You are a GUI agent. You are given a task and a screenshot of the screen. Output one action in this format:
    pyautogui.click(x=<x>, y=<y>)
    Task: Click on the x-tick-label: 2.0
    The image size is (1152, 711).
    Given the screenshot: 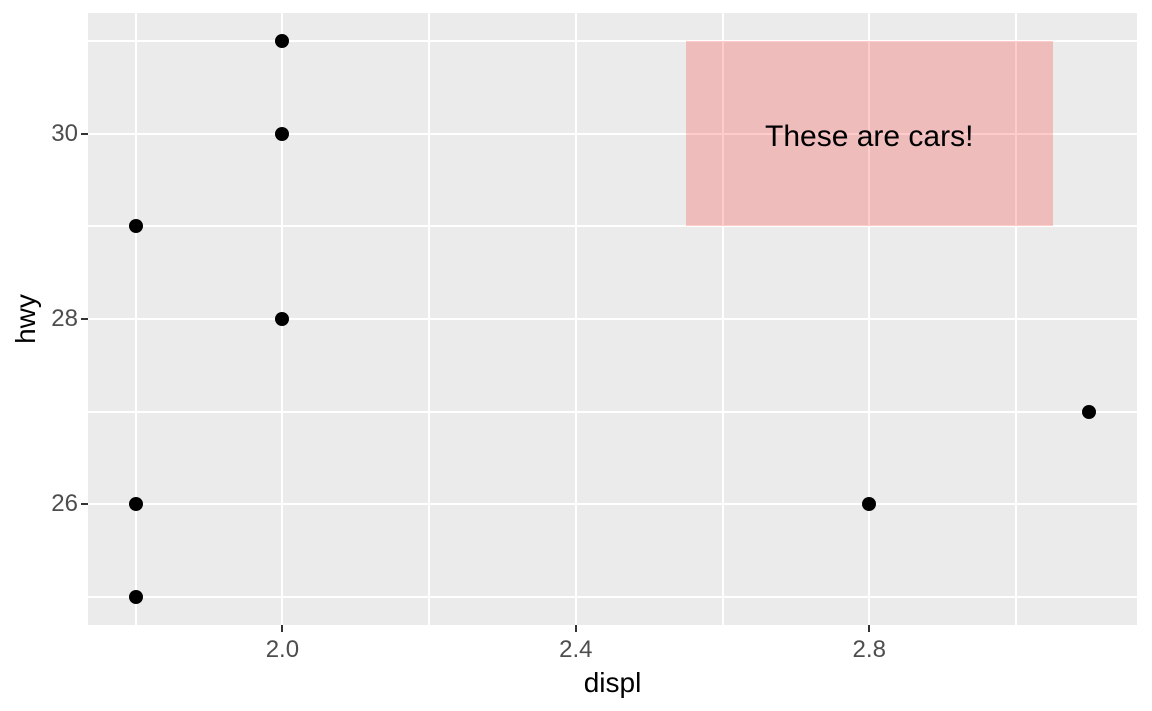 What is the action you would take?
    pyautogui.click(x=282, y=649)
    